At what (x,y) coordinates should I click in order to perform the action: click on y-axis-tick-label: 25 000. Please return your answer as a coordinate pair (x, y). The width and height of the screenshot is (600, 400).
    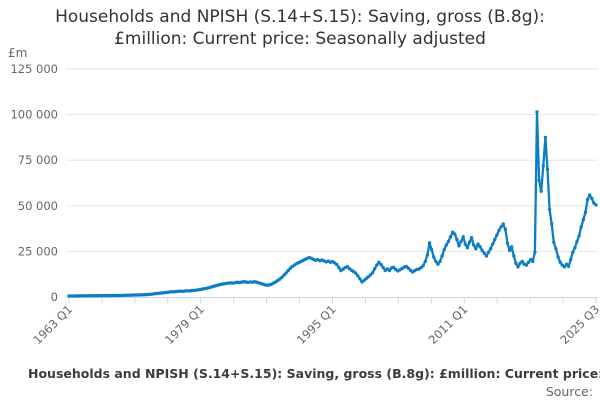
    Looking at the image, I should click on (38, 251).